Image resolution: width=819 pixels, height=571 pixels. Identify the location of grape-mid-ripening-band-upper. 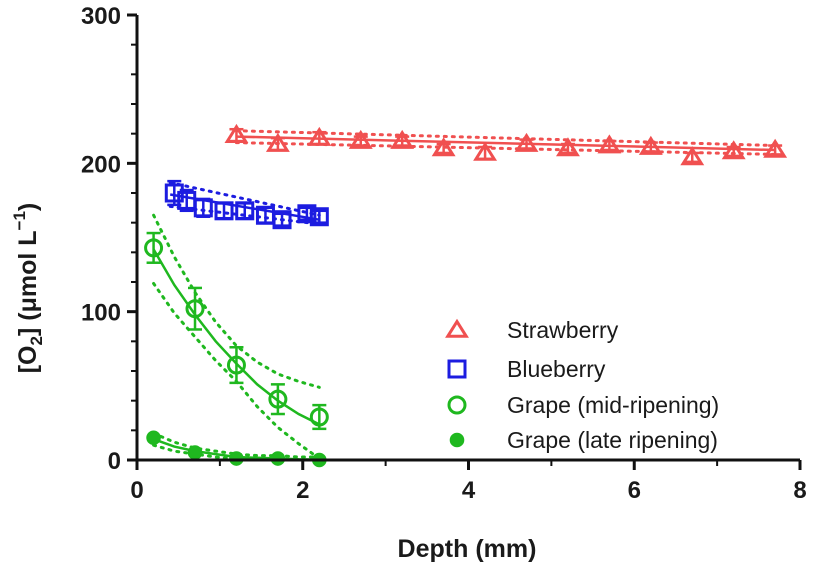
(236, 301).